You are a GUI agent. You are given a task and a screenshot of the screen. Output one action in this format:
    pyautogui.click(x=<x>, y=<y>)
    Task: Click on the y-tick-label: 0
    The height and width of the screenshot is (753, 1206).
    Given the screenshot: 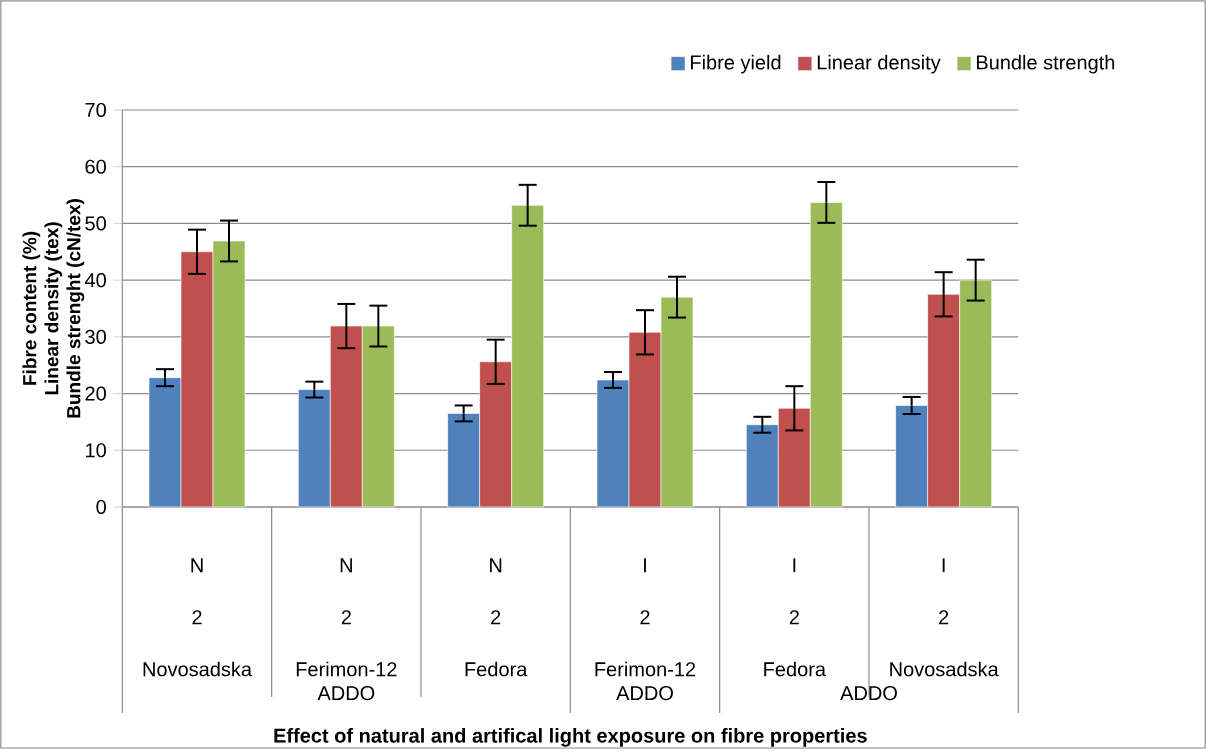 What is the action you would take?
    pyautogui.click(x=101, y=506)
    